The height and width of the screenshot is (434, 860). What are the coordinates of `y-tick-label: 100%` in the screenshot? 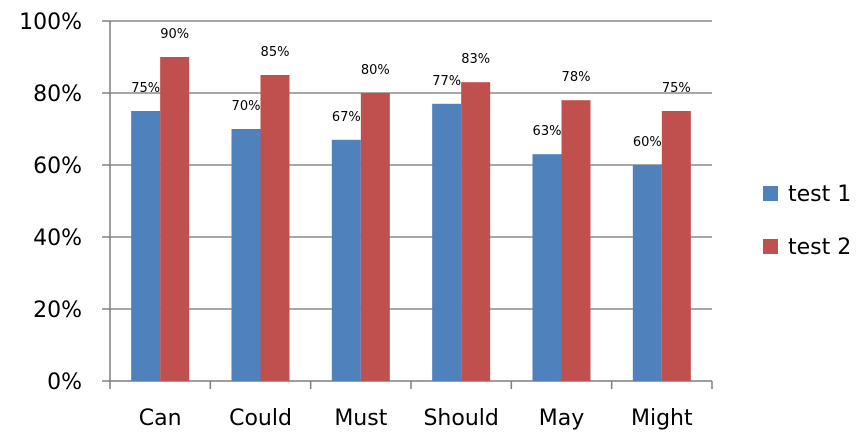 It's located at (50, 22).